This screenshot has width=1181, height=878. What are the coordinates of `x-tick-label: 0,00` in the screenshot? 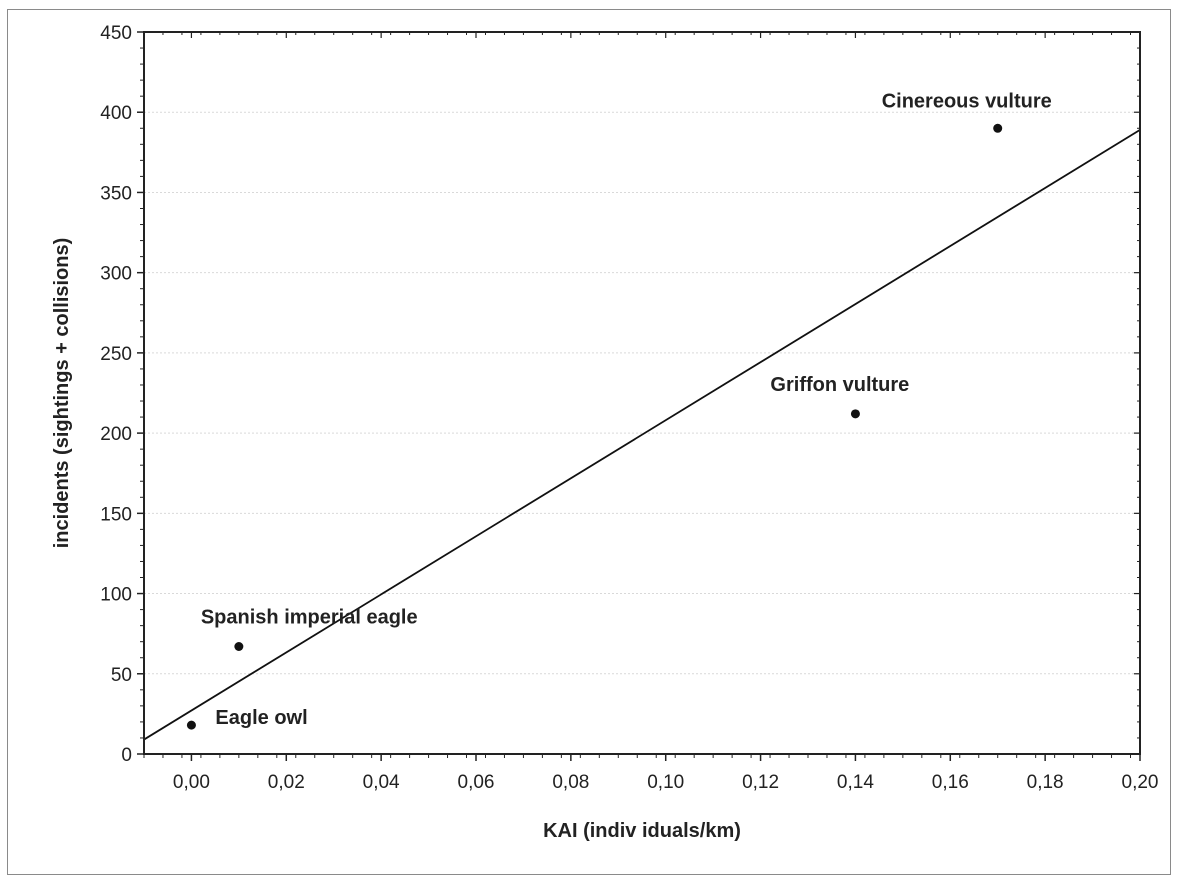 It's located at (191, 782).